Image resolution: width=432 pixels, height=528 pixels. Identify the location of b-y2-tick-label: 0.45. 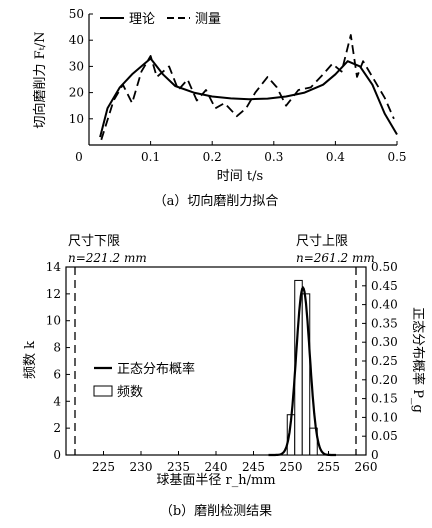
(384, 286).